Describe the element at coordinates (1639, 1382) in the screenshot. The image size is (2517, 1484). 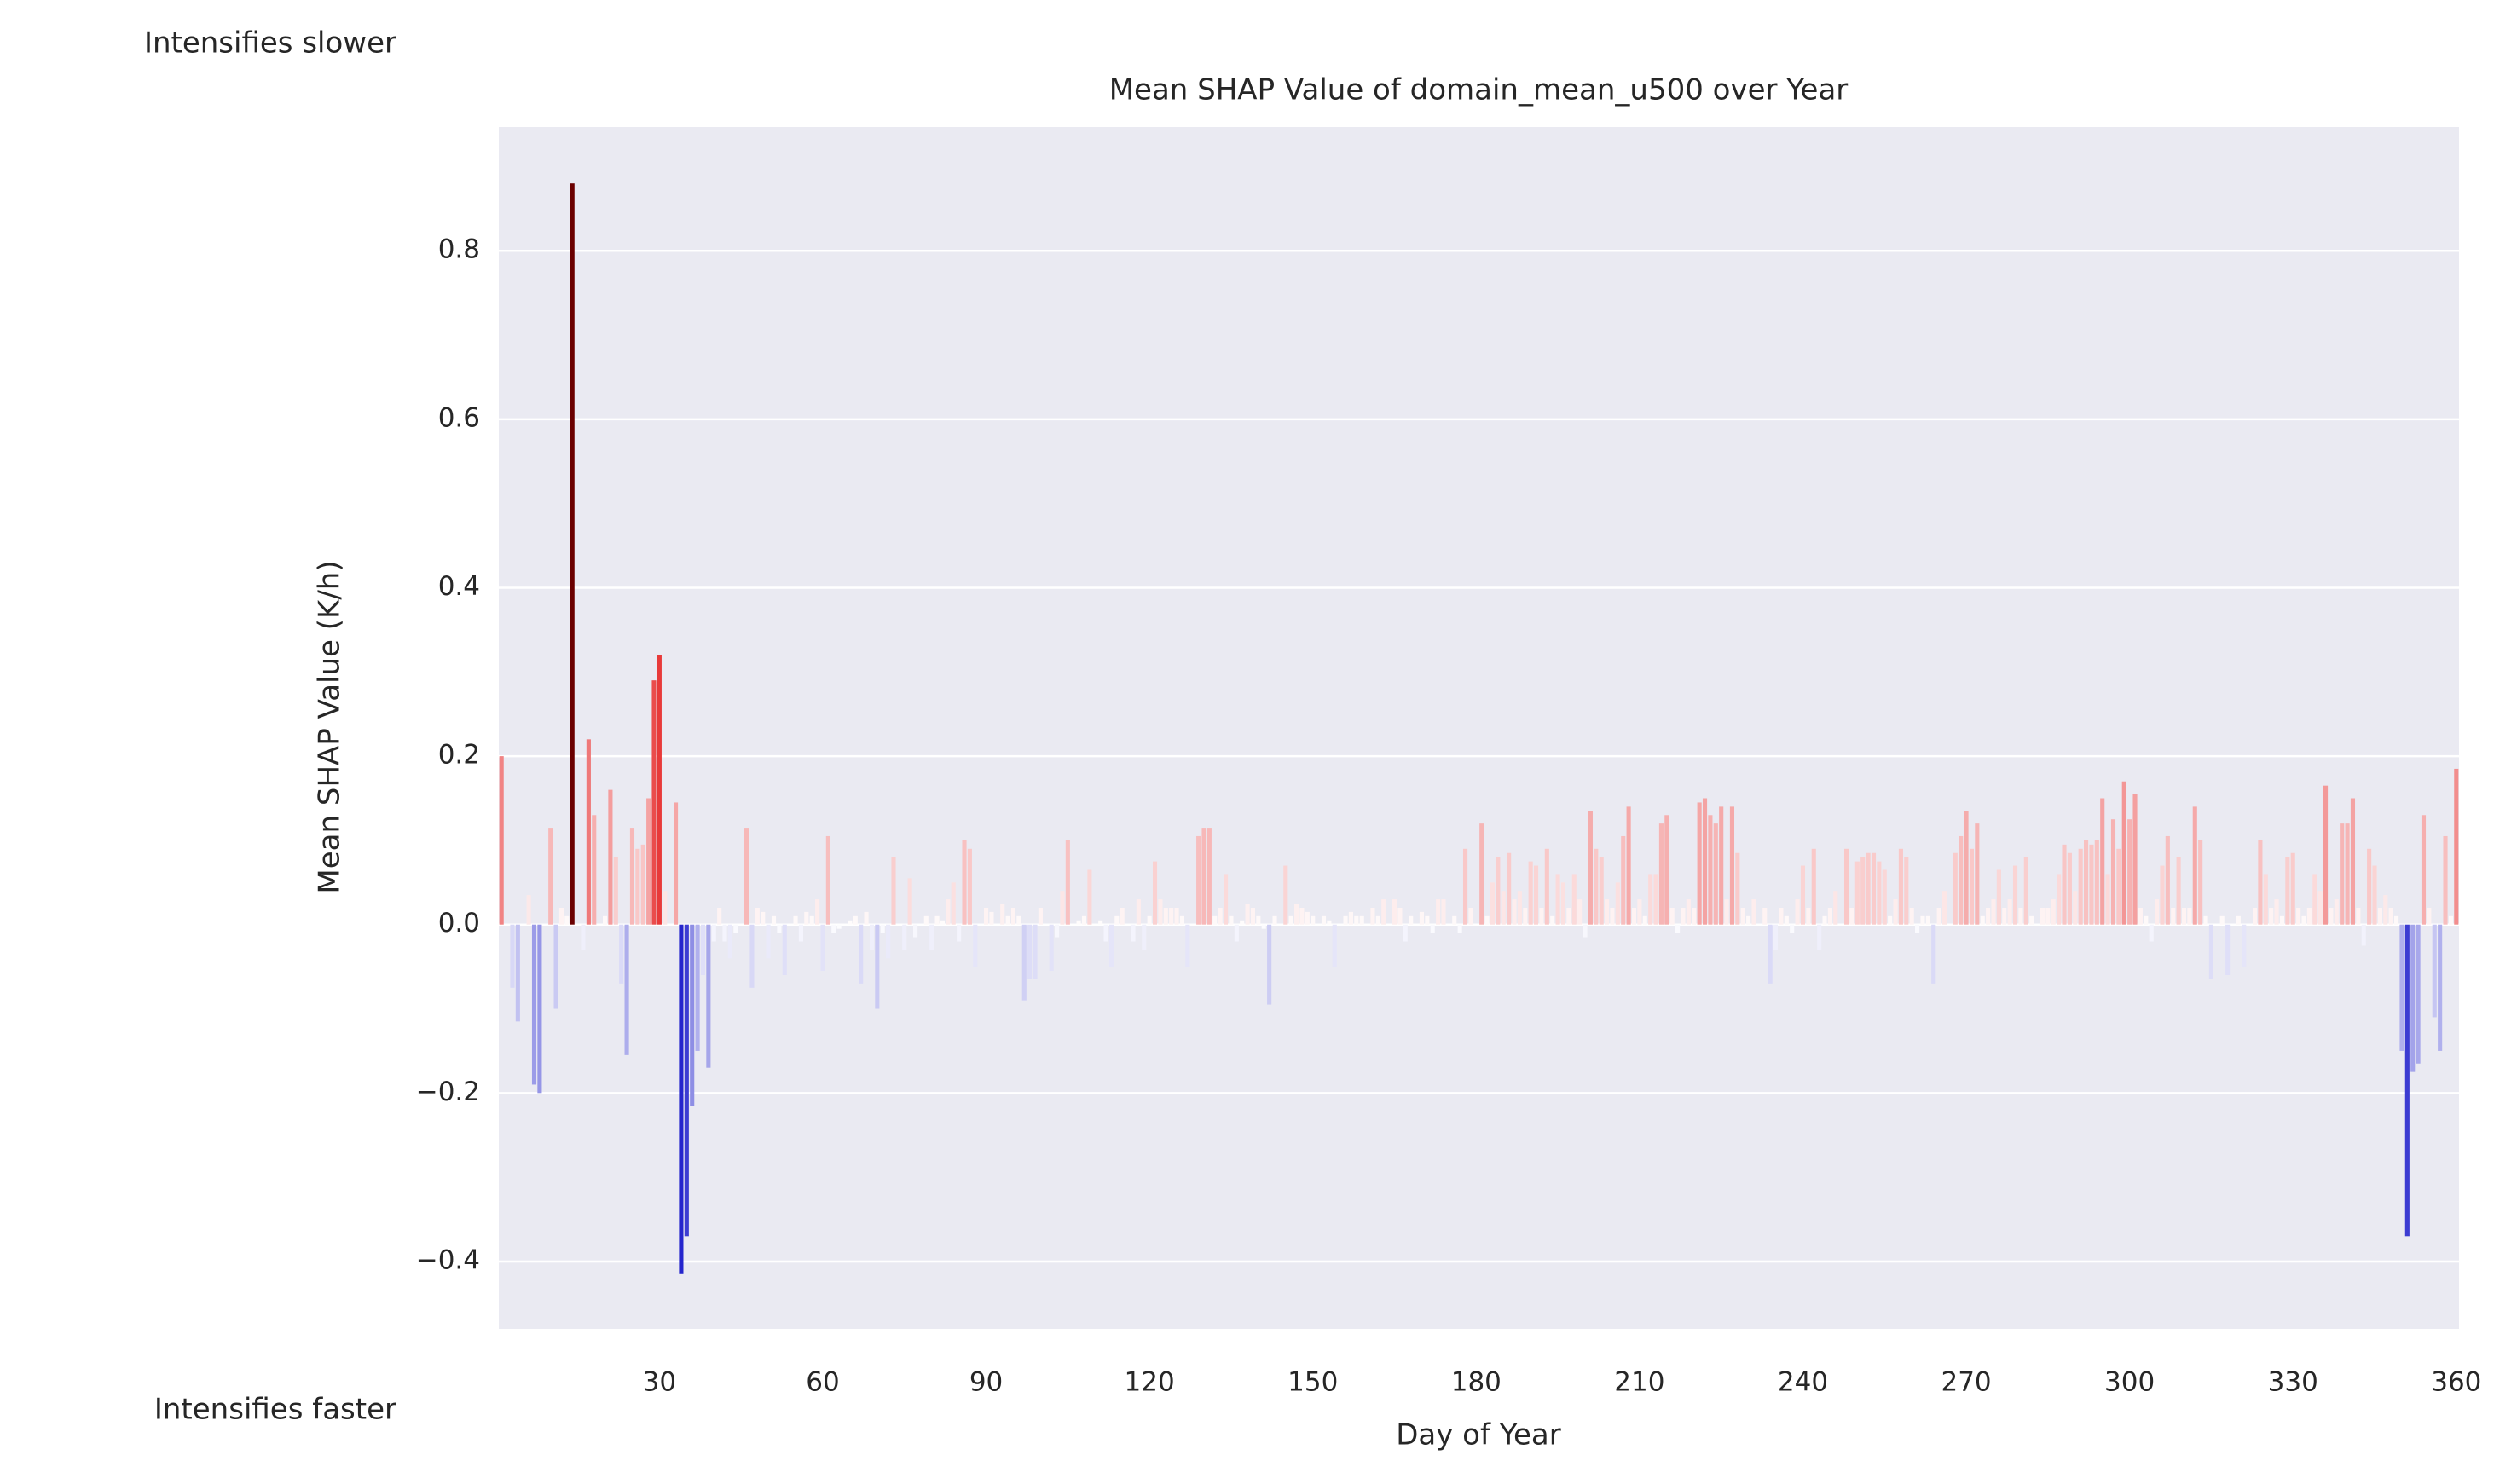
I see `x-tick-label: 210` at that location.